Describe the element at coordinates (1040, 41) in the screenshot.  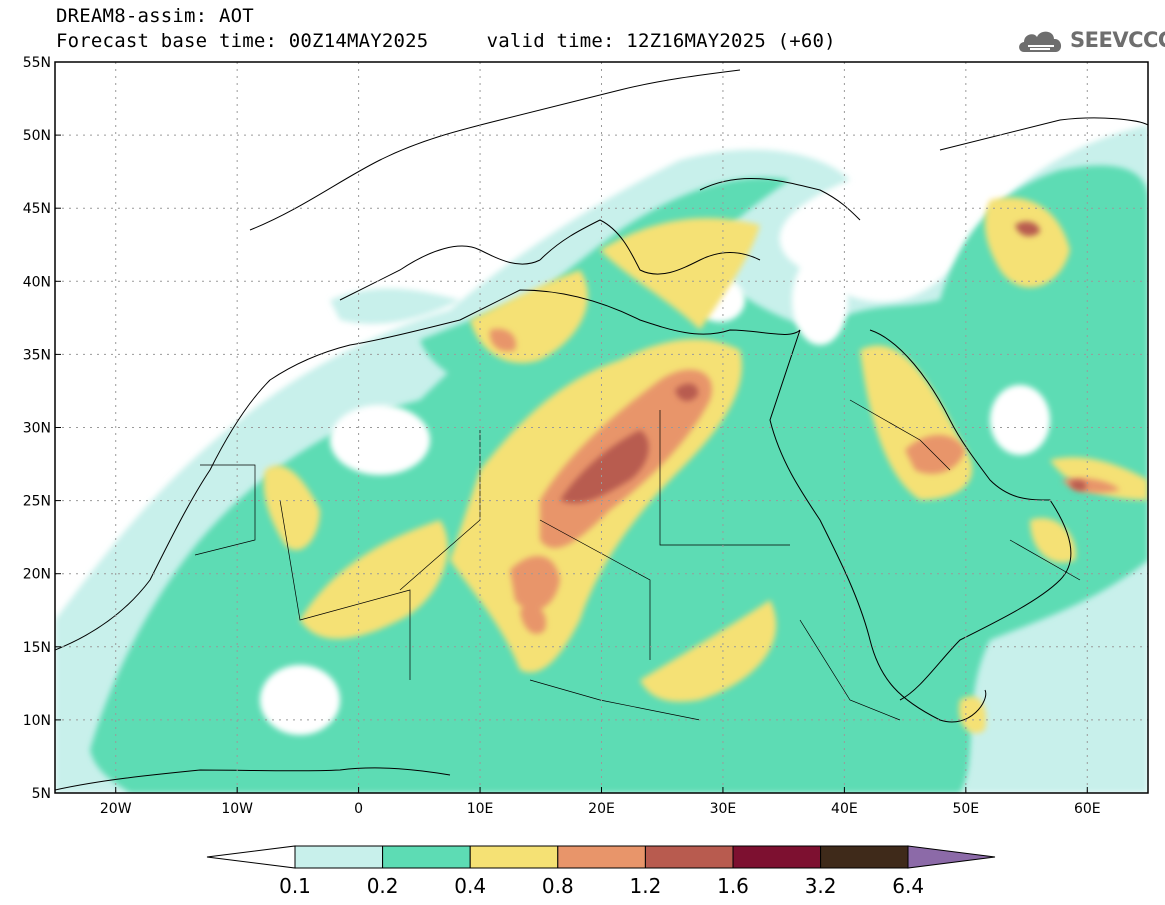
I see `cloud-icon` at that location.